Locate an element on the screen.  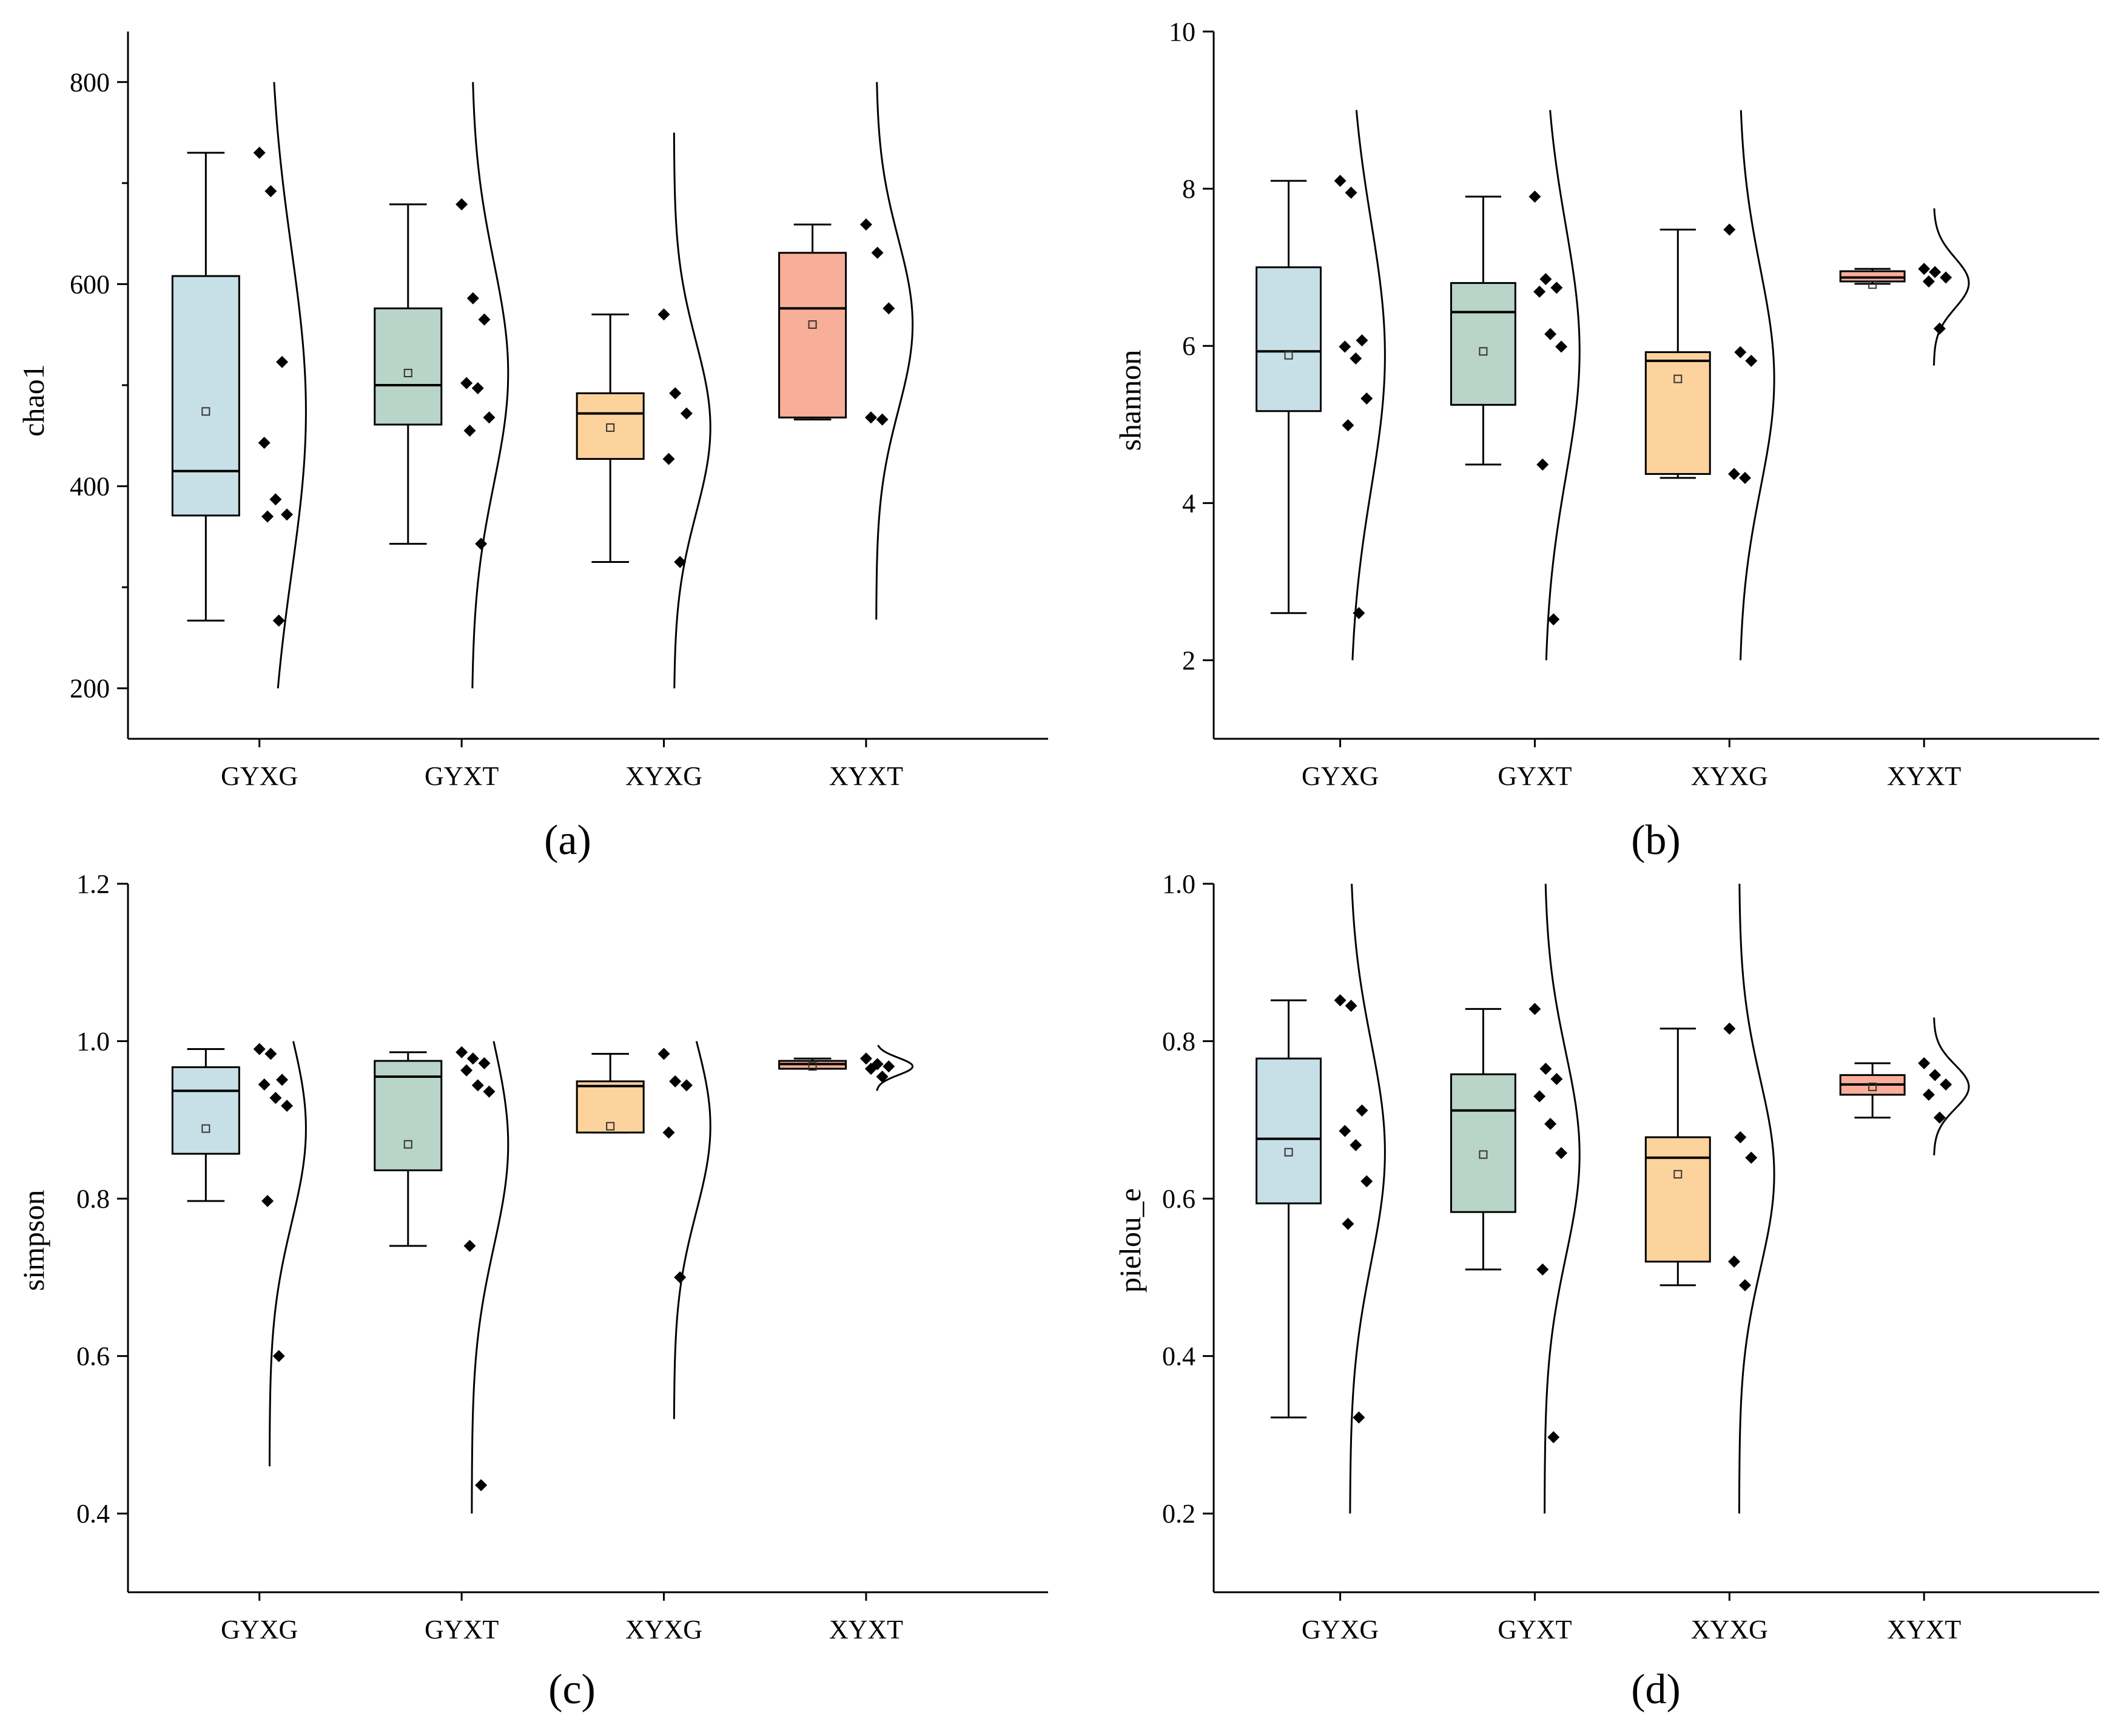
y-tick-label: 1.0 is located at coordinates (93, 1042).